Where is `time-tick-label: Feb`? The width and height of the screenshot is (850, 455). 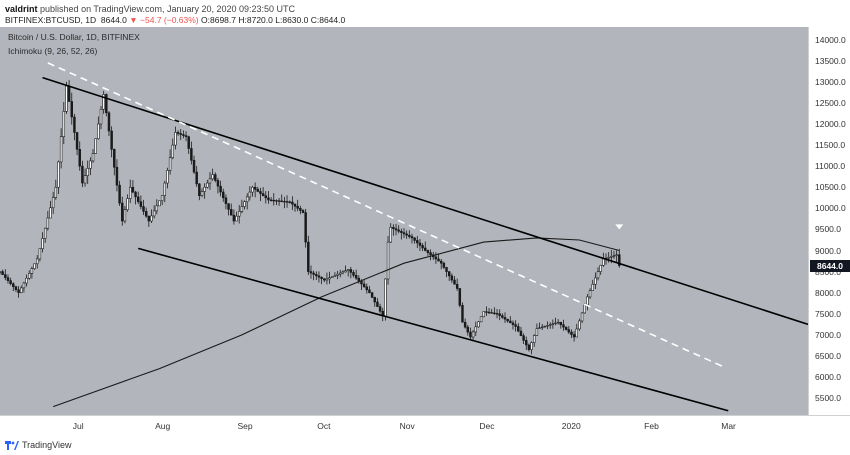
time-tick-label: Feb is located at coordinates (651, 426).